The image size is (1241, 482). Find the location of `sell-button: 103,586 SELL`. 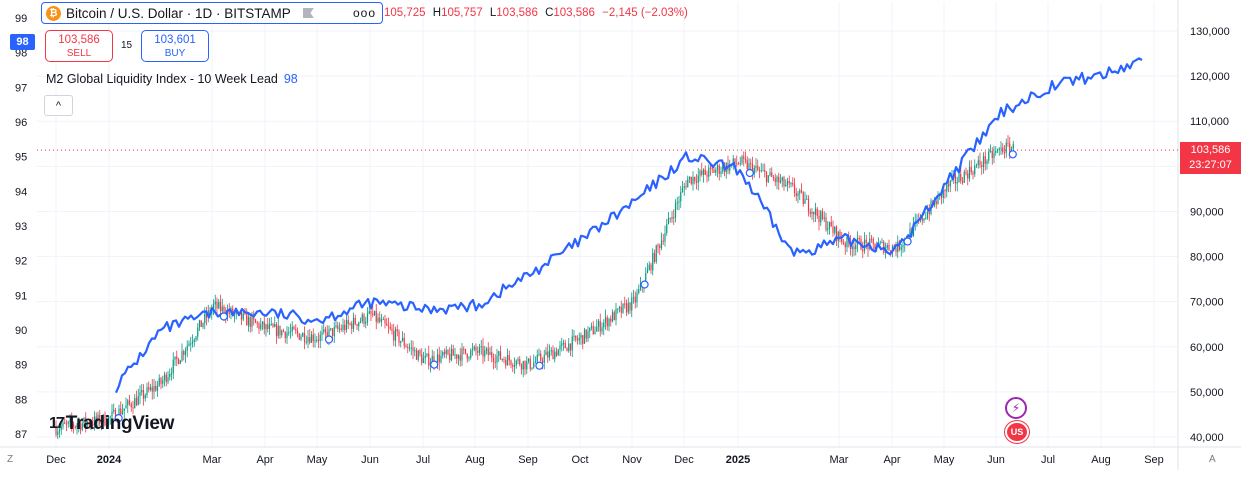

sell-button: 103,586 SELL is located at coordinates (79, 46).